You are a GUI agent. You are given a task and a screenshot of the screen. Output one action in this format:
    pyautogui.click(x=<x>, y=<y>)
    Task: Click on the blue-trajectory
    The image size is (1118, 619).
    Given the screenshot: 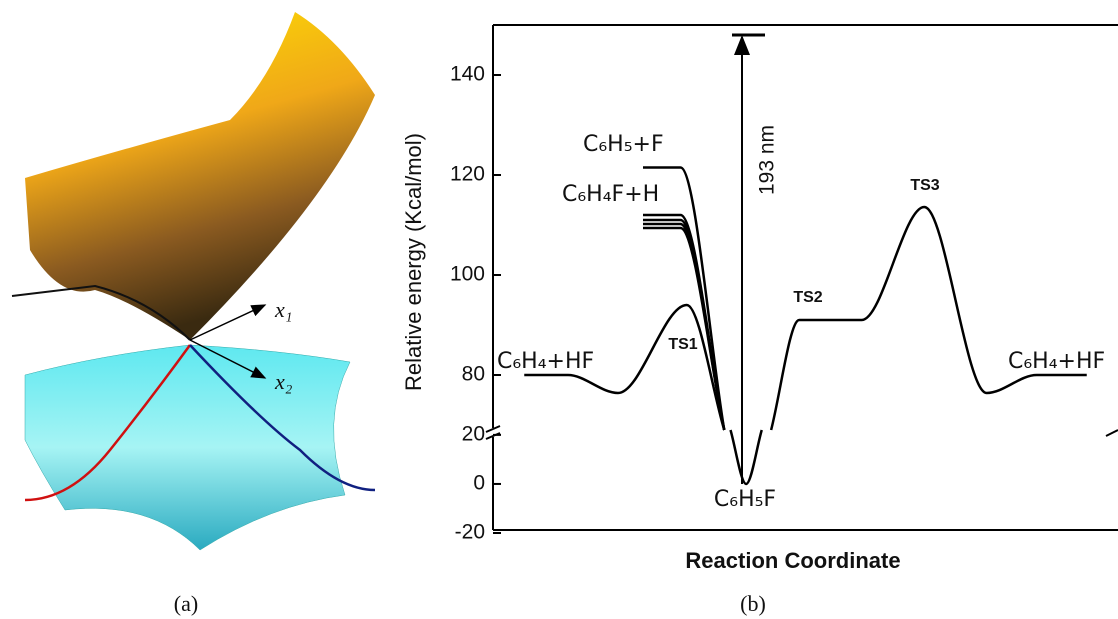 What is the action you would take?
    pyautogui.click(x=282, y=418)
    